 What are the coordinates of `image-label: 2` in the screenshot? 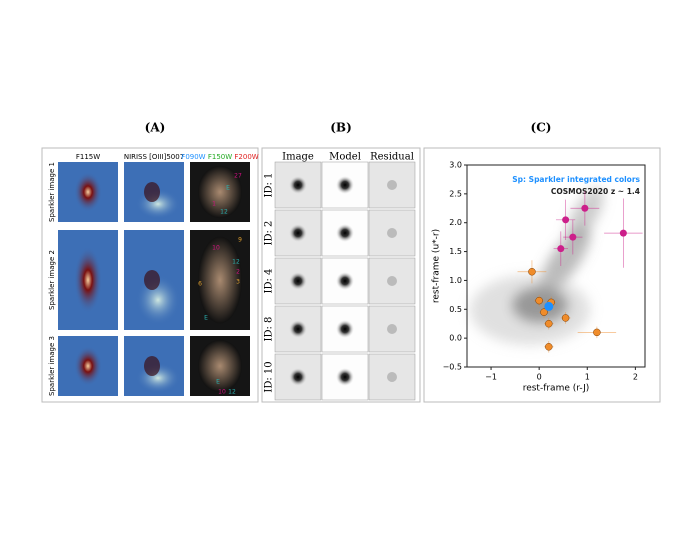 It's located at (238, 272).